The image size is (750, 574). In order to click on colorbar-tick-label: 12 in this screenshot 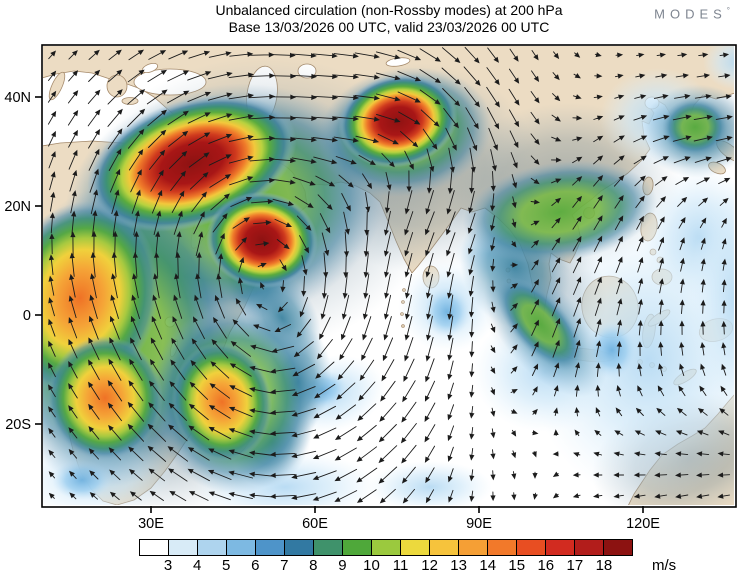, I will do `click(429, 565)`.